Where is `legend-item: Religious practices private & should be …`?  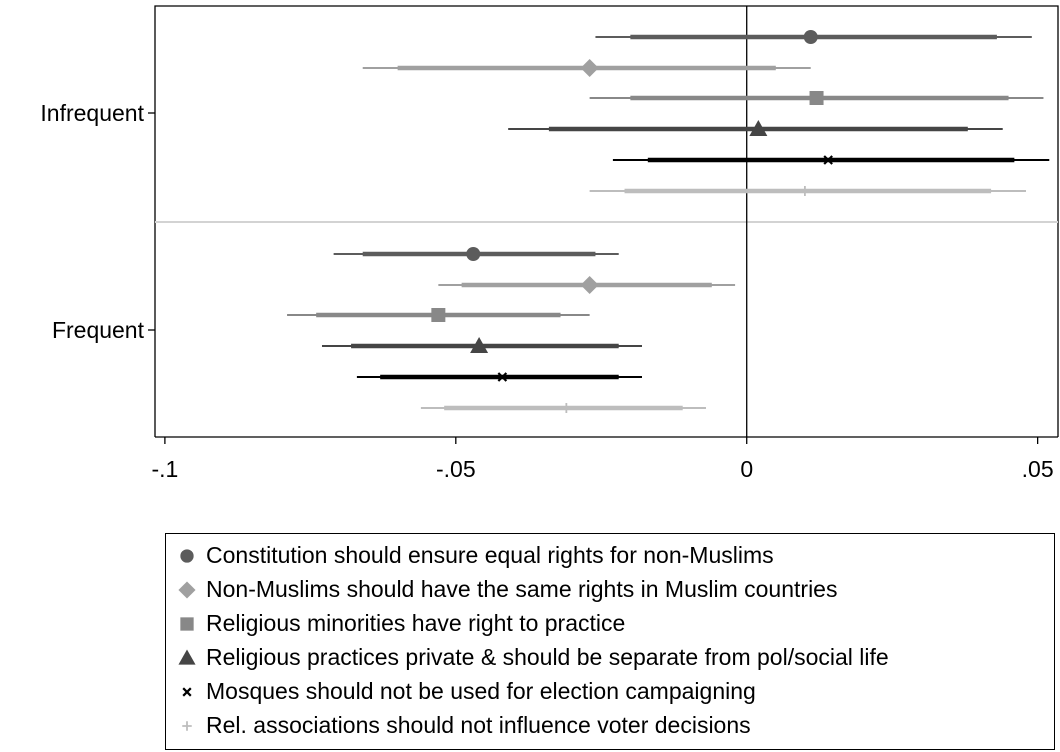 legend-item: Religious practices private & should be … is located at coordinates (531, 657).